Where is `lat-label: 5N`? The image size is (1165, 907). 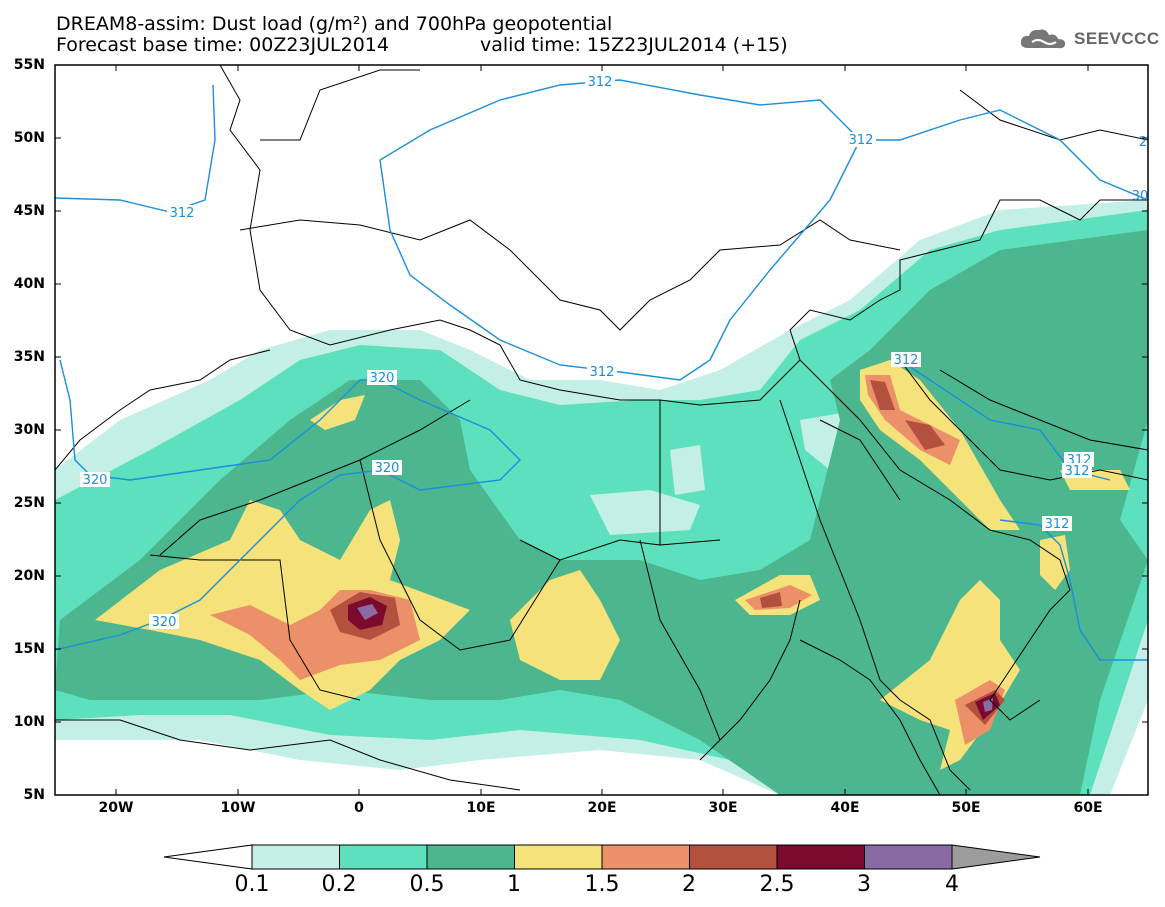 lat-label: 5N is located at coordinates (34, 795).